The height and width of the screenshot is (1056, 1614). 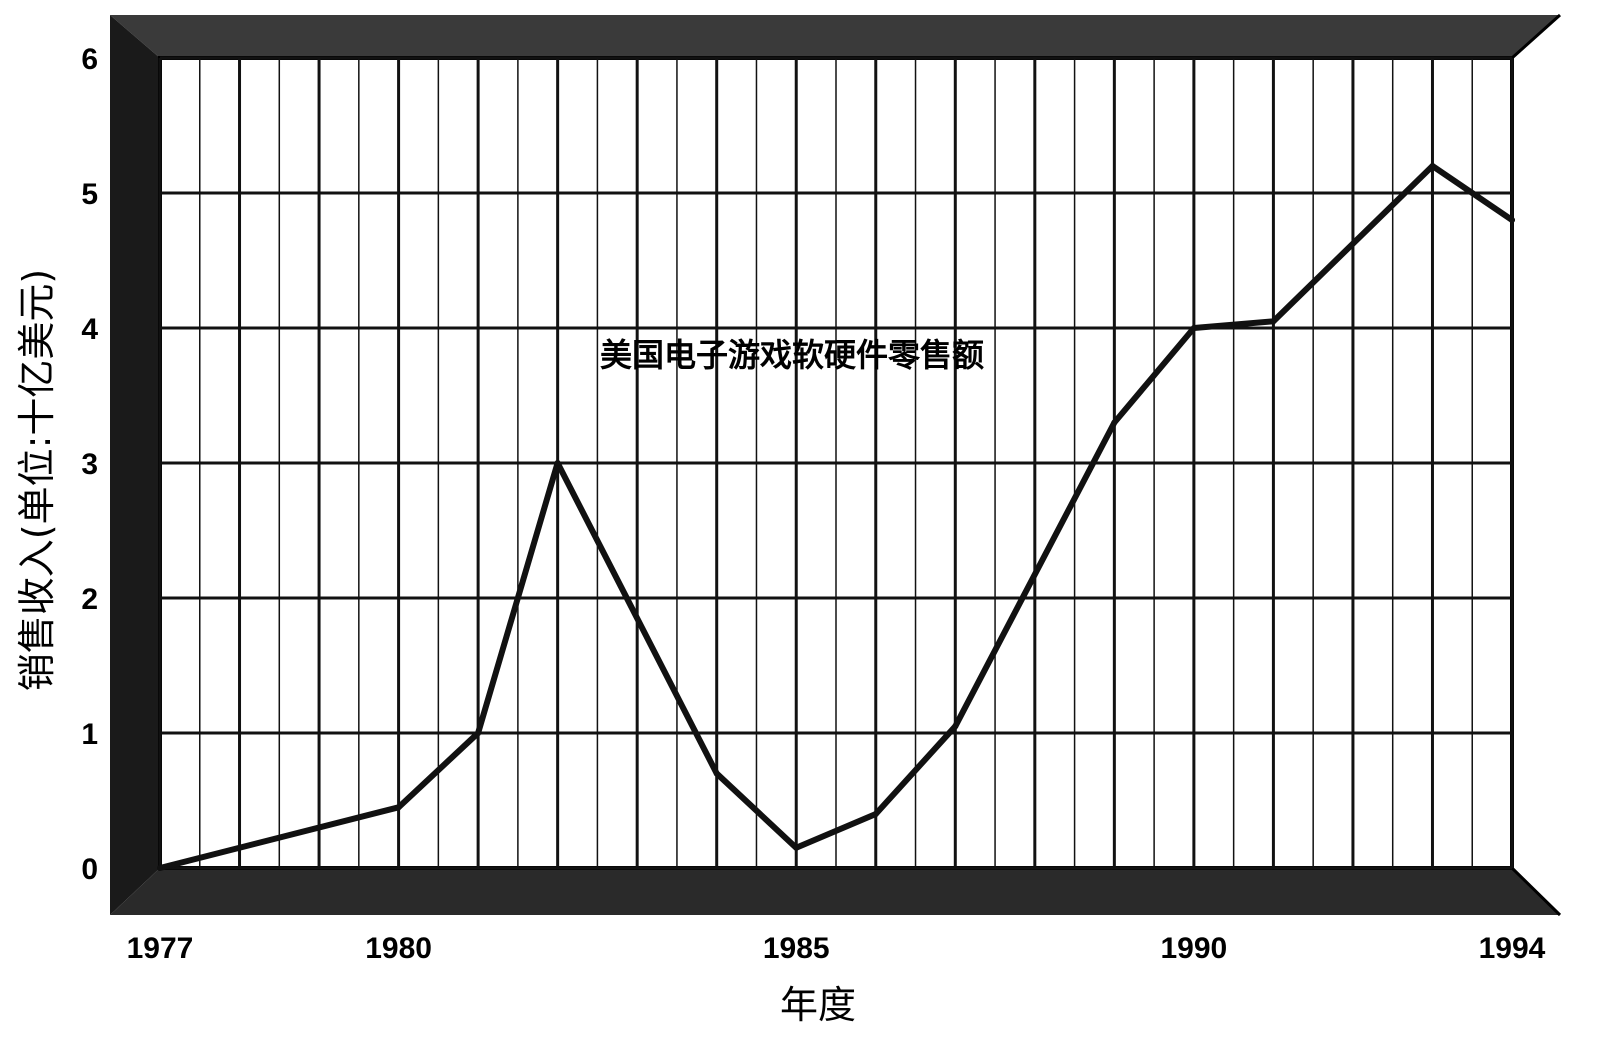 What do you see at coordinates (398, 948) in the screenshot?
I see `x-tick-label: 1980` at bounding box center [398, 948].